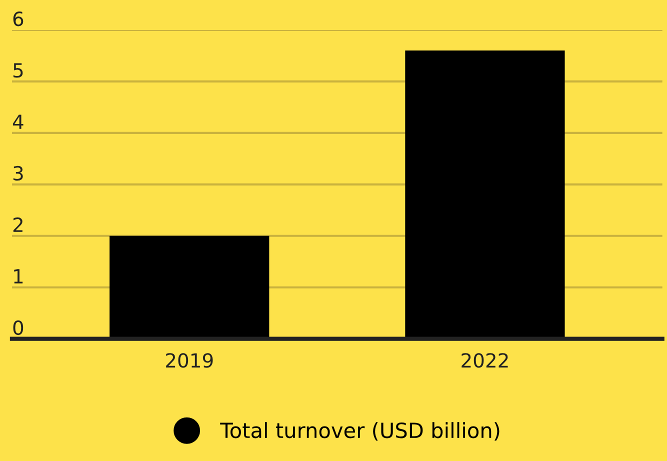  Describe the element at coordinates (18, 276) in the screenshot. I see `y-tick-label: 1` at that location.